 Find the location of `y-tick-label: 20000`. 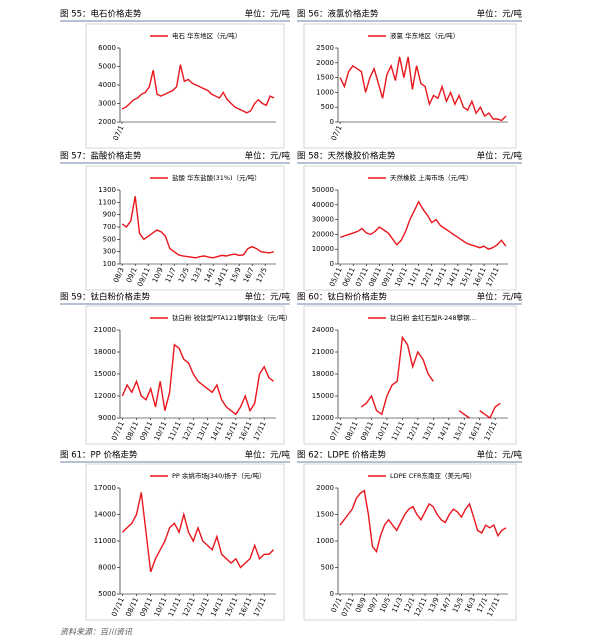

y-tick-label: 20000 is located at coordinates (323, 234).